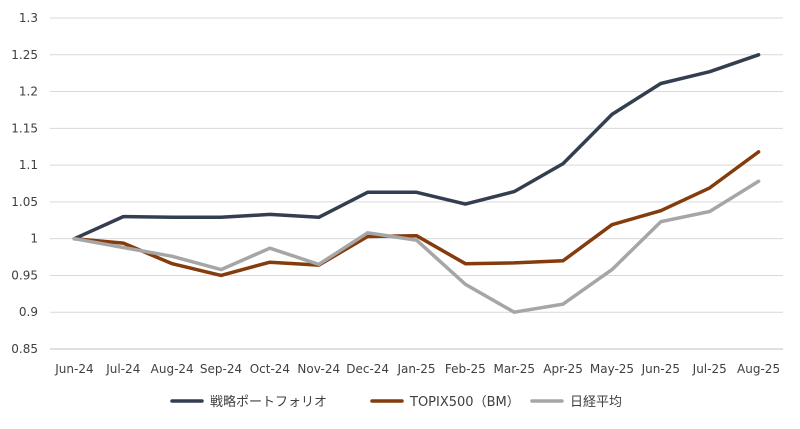 The height and width of the screenshot is (429, 800). I want to click on legend: 戦略ポートフォリオ TOPIX500（BM） 日経平均, so click(396, 402).